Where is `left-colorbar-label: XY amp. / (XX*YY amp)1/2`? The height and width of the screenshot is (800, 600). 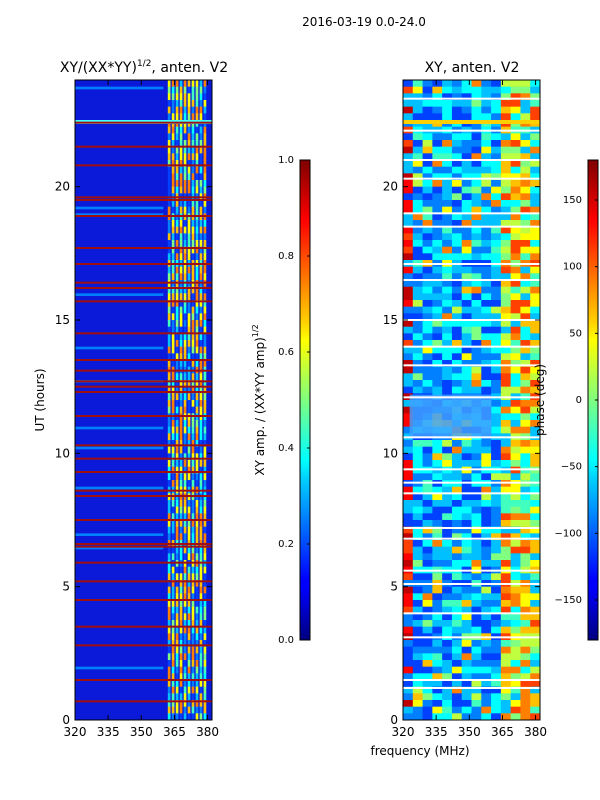 left-colorbar-label: XY amp. / (XX*YY amp)1/2 is located at coordinates (259, 399).